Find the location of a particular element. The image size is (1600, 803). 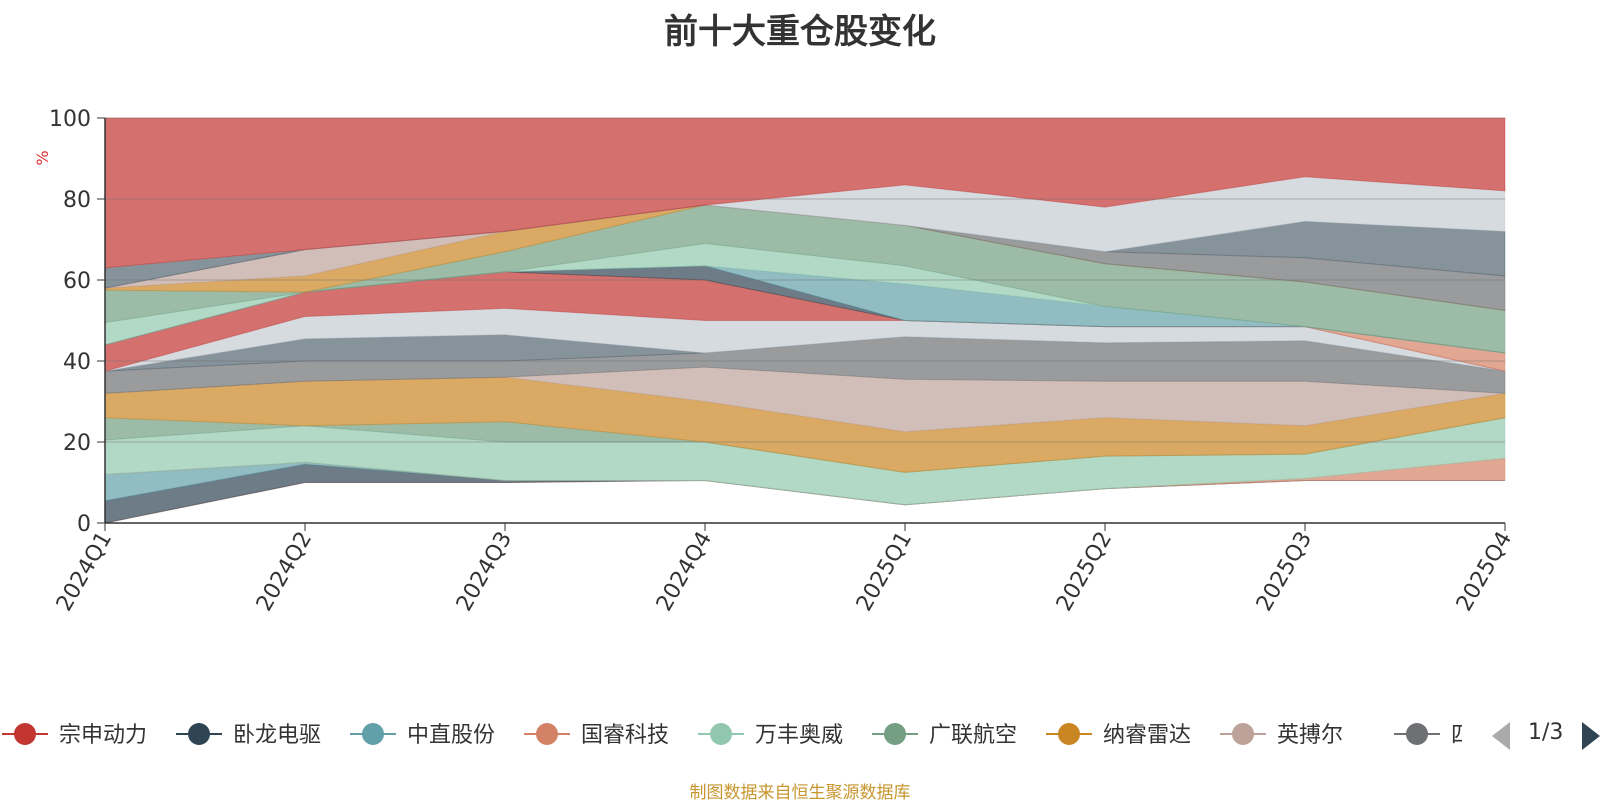

y-tick-label: 0 is located at coordinates (84, 524).